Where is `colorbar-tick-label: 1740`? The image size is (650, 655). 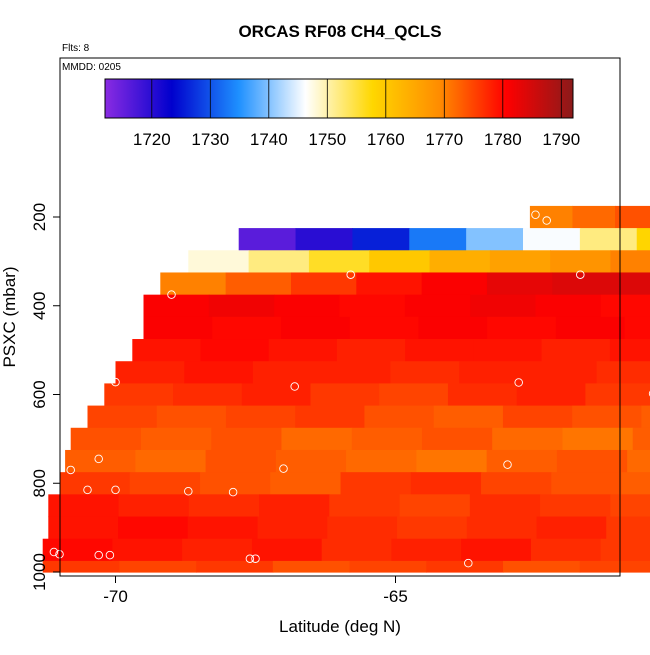 colorbar-tick-label: 1740 is located at coordinates (269, 139).